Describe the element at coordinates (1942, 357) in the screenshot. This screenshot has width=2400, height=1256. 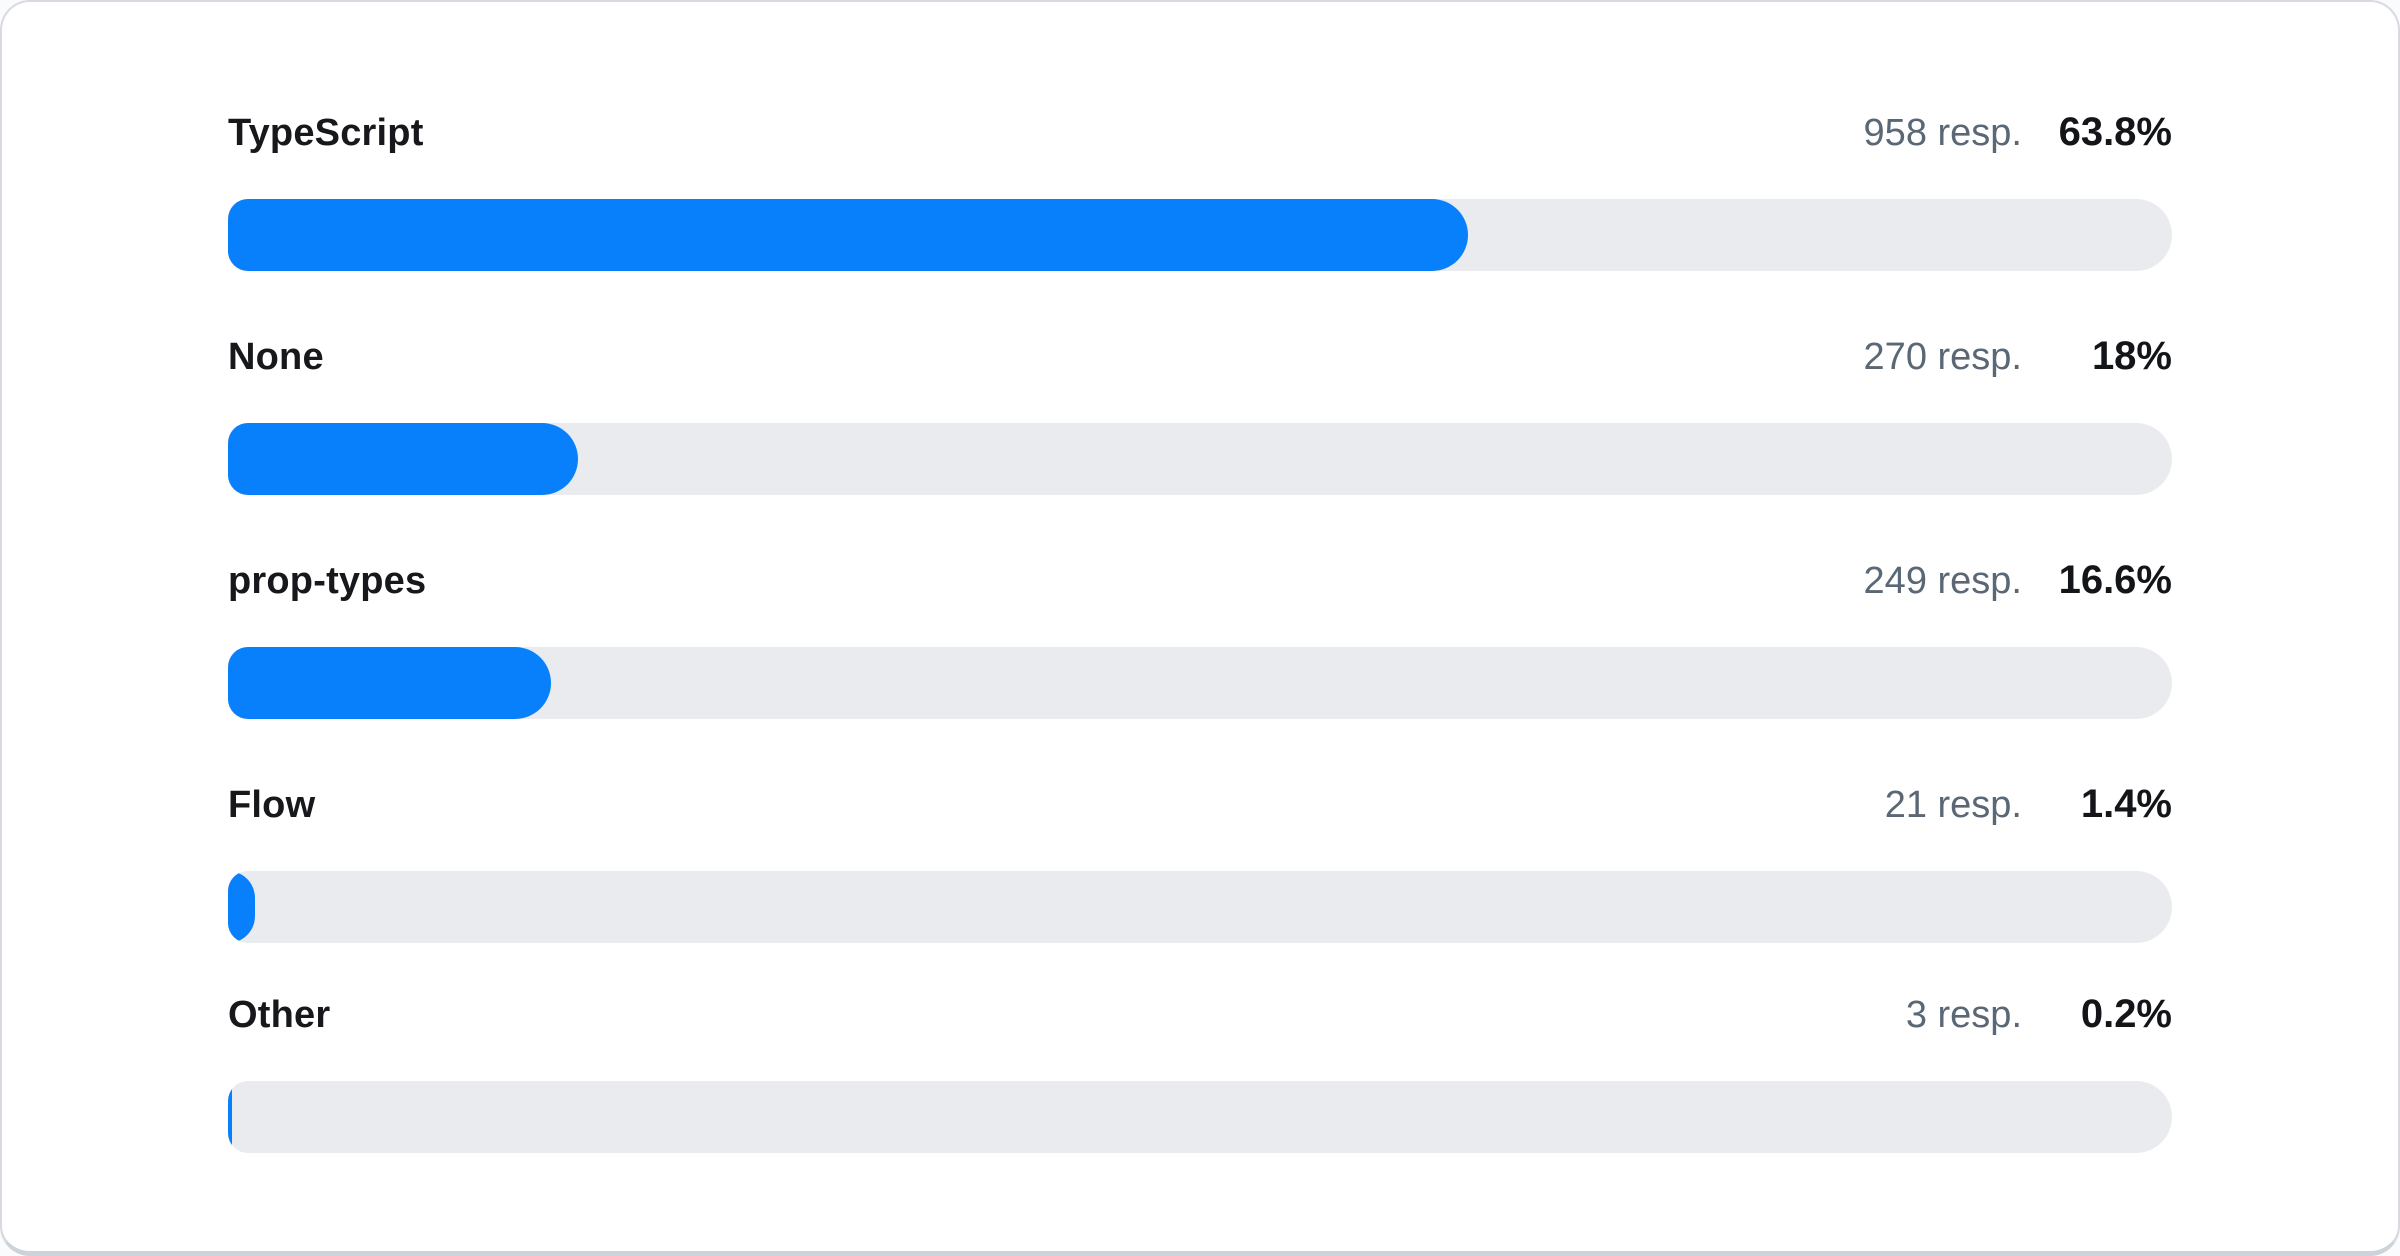
I see `response-count: 270 resp.` at that location.